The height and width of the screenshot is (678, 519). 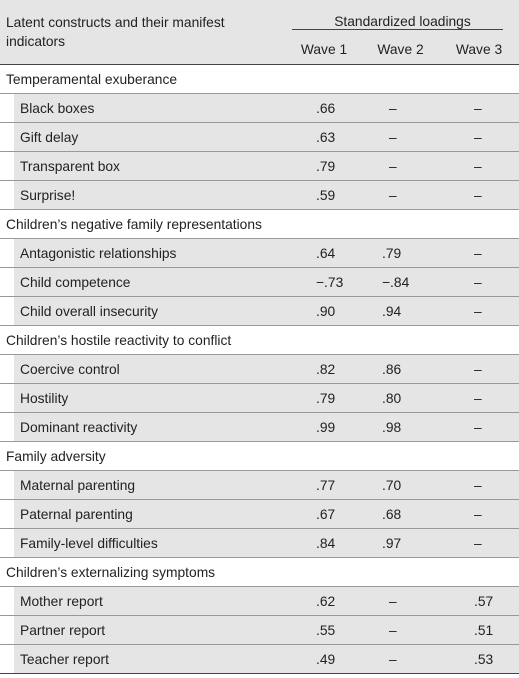 I want to click on table-row: Gift delay .63– –, so click(x=259, y=137).